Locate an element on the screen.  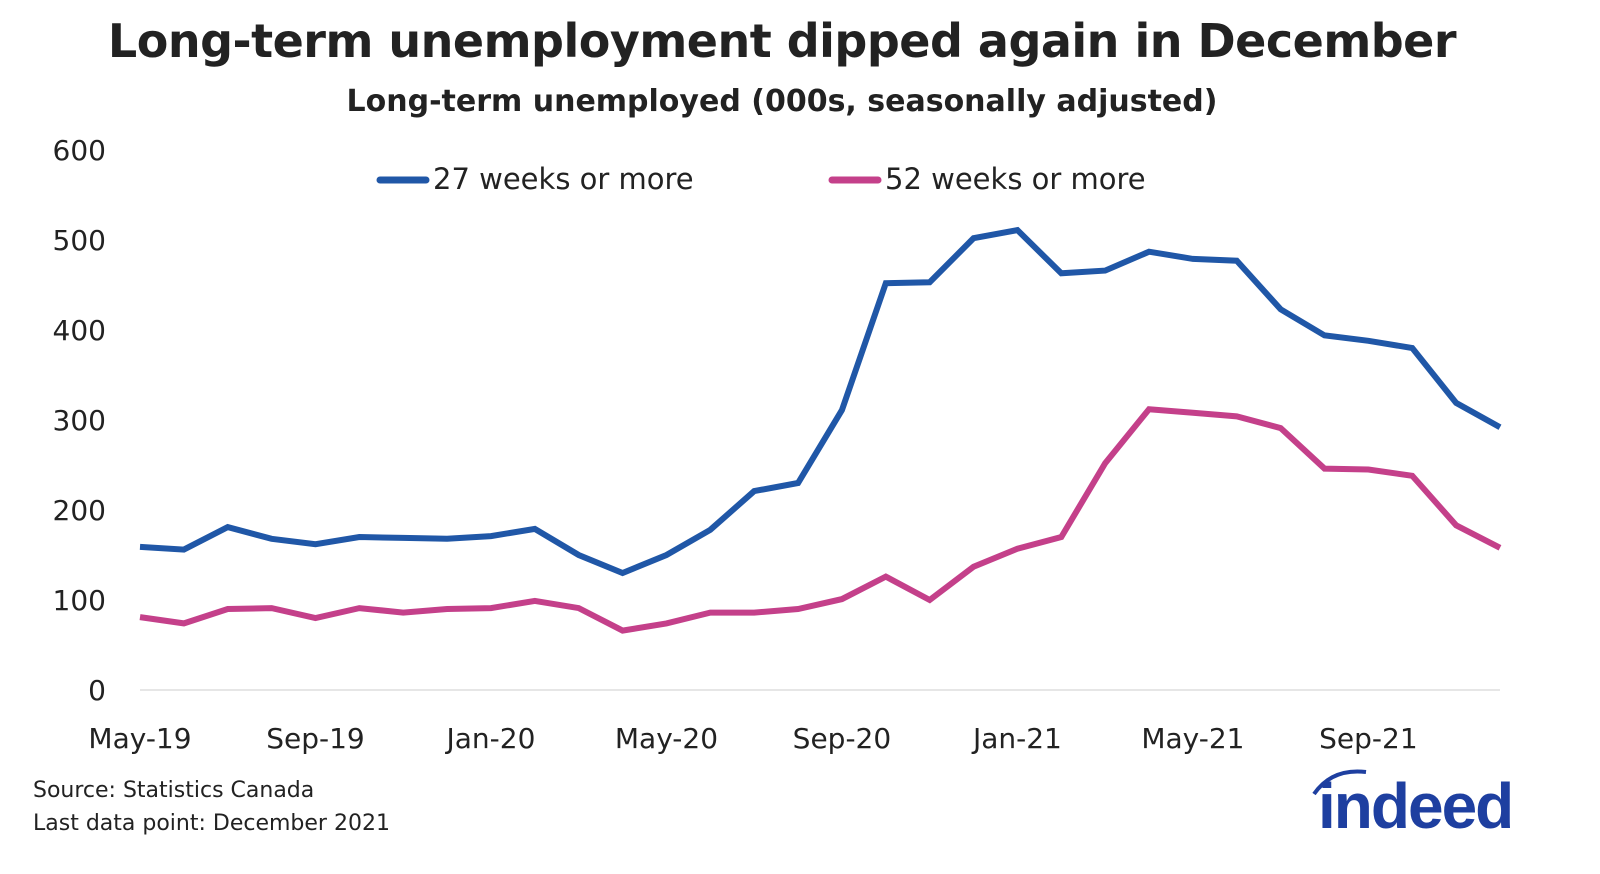
y-tick-label: 300 is located at coordinates (79, 420).